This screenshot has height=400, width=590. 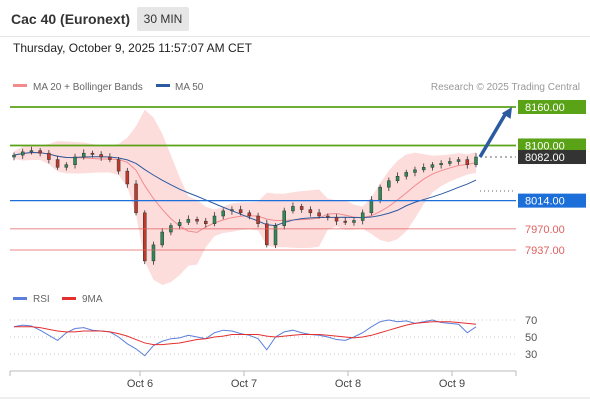 What do you see at coordinates (88, 87) in the screenshot?
I see `ma20-legend-label: MA 20 + Bollinger Bands` at bounding box center [88, 87].